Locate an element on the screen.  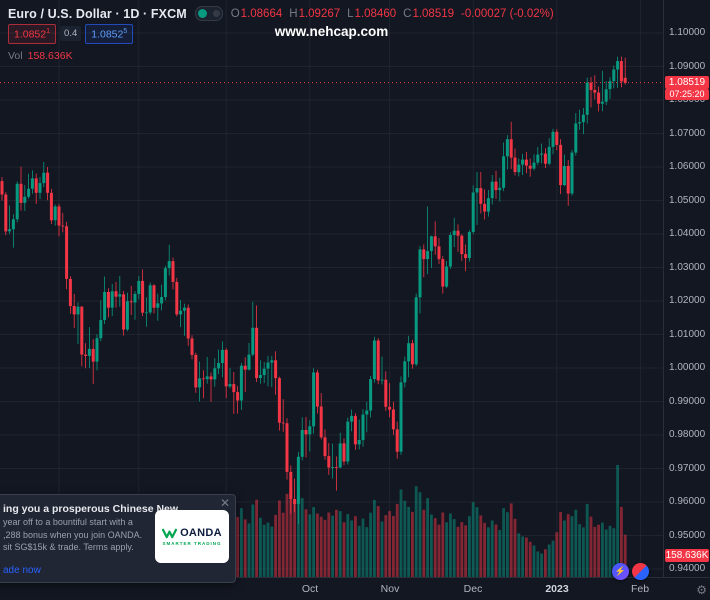
high-label: H is located at coordinates (293, 13).